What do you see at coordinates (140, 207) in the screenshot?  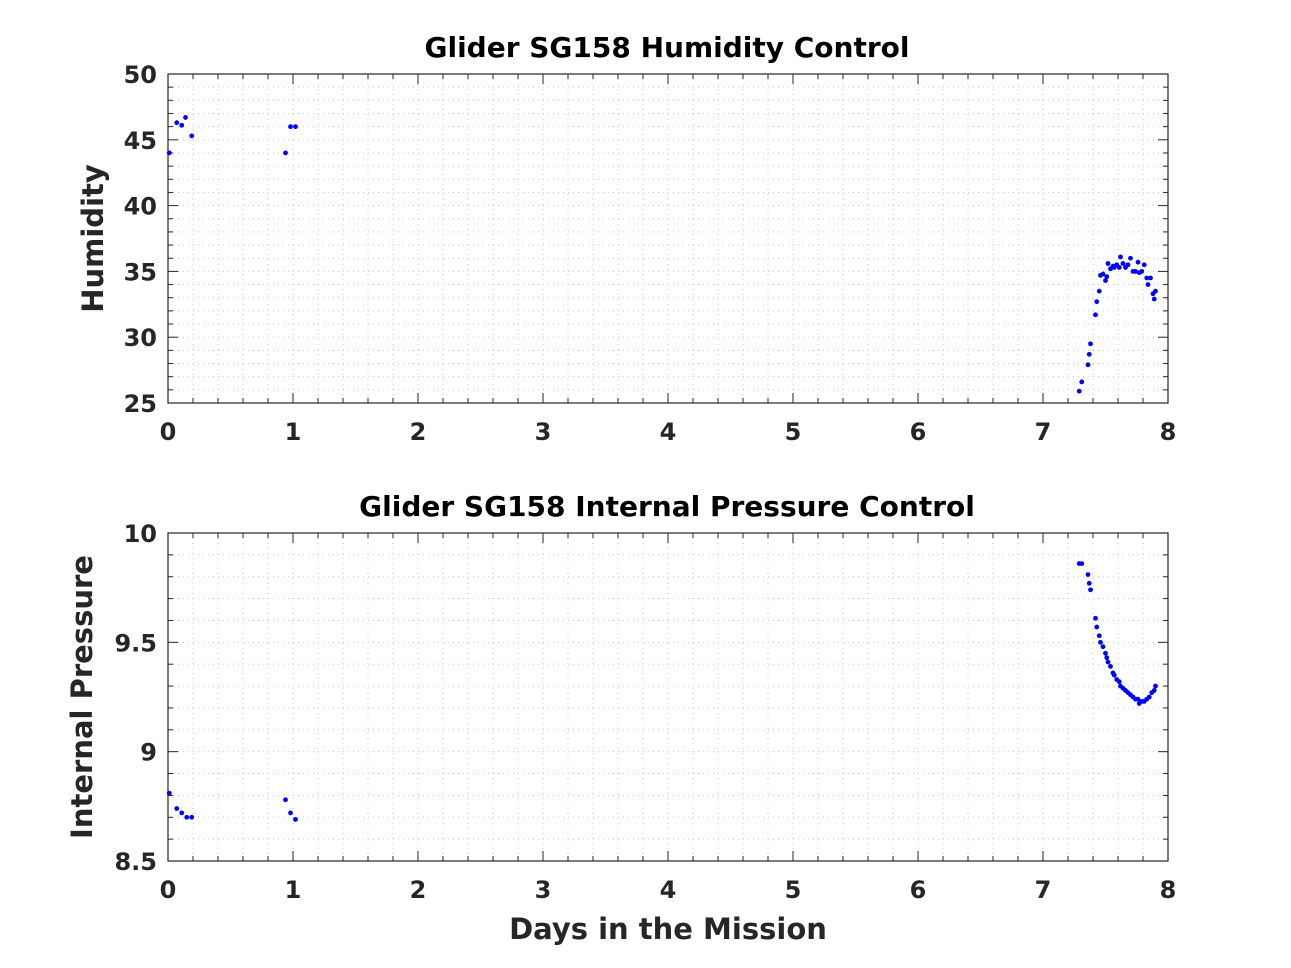 I see `y-tick-label: 40` at bounding box center [140, 207].